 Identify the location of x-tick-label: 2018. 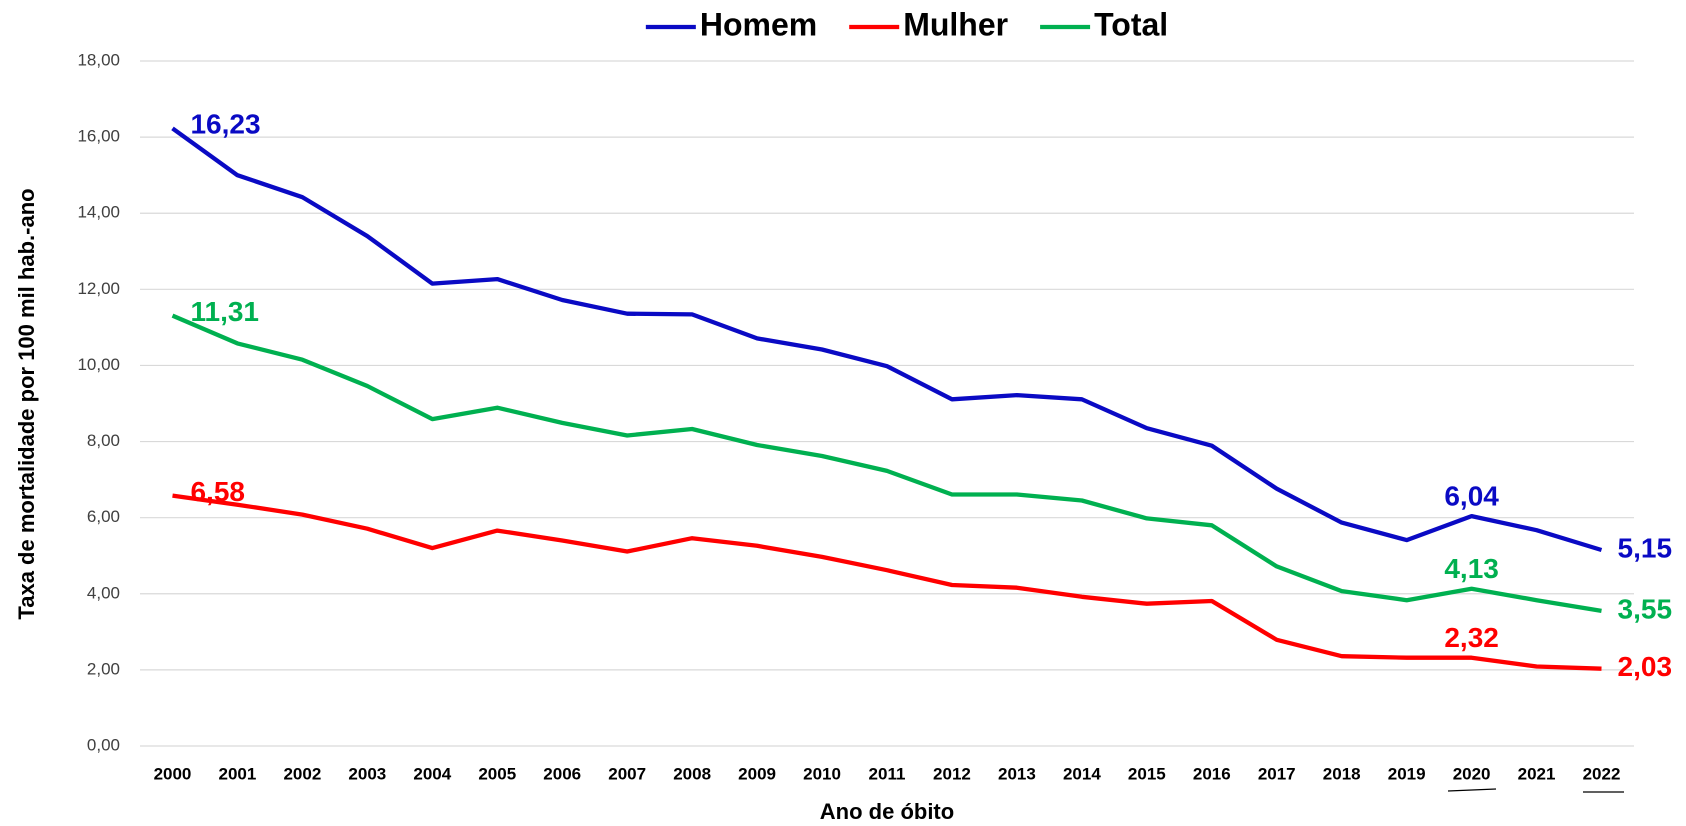
(1342, 773).